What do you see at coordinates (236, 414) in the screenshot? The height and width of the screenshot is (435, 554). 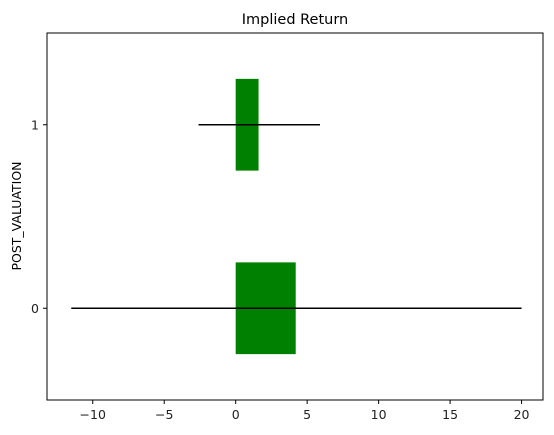 I see `x-tick-label: 0` at bounding box center [236, 414].